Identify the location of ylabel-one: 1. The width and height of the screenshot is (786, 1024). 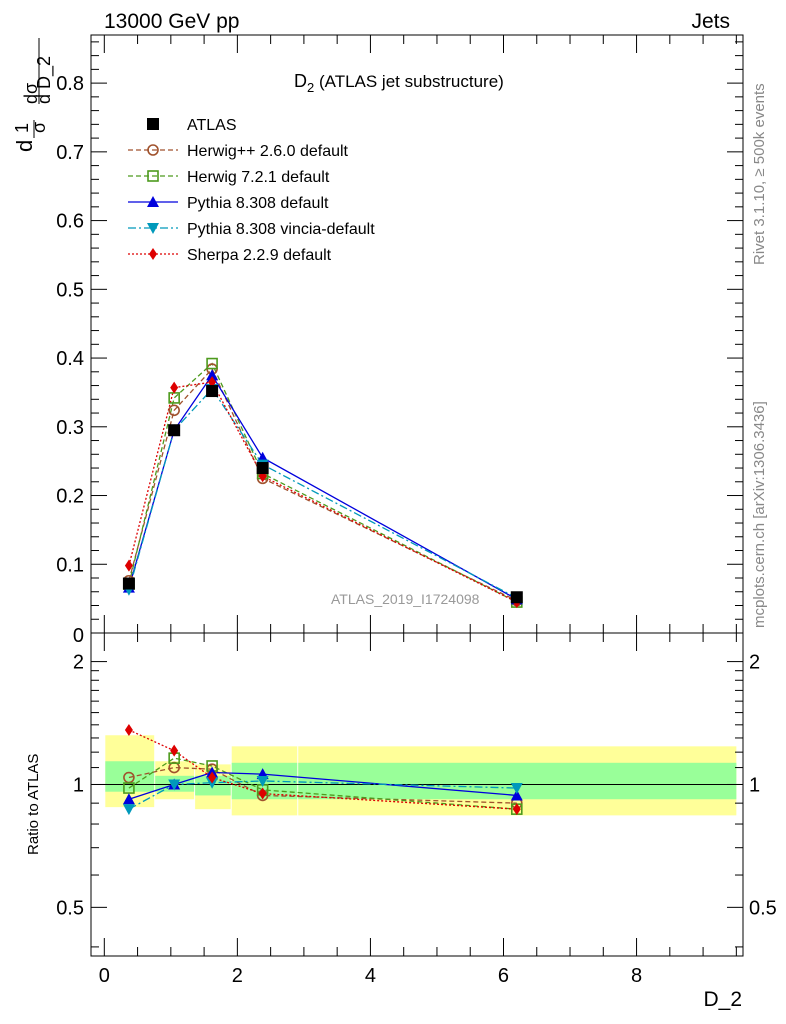
(22, 128).